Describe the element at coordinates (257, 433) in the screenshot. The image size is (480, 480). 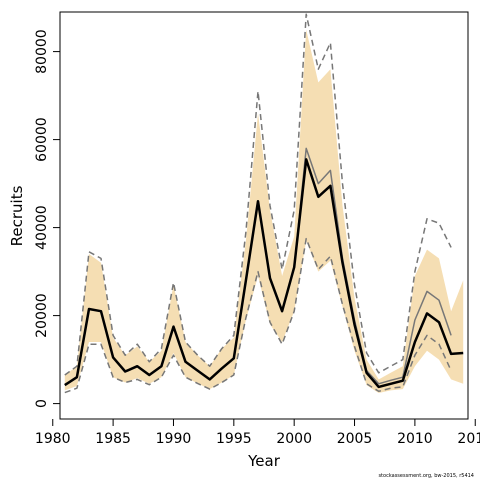
I see `x-axis: 1980 1985 1990 1995 2000 2005 2010 2015` at that location.